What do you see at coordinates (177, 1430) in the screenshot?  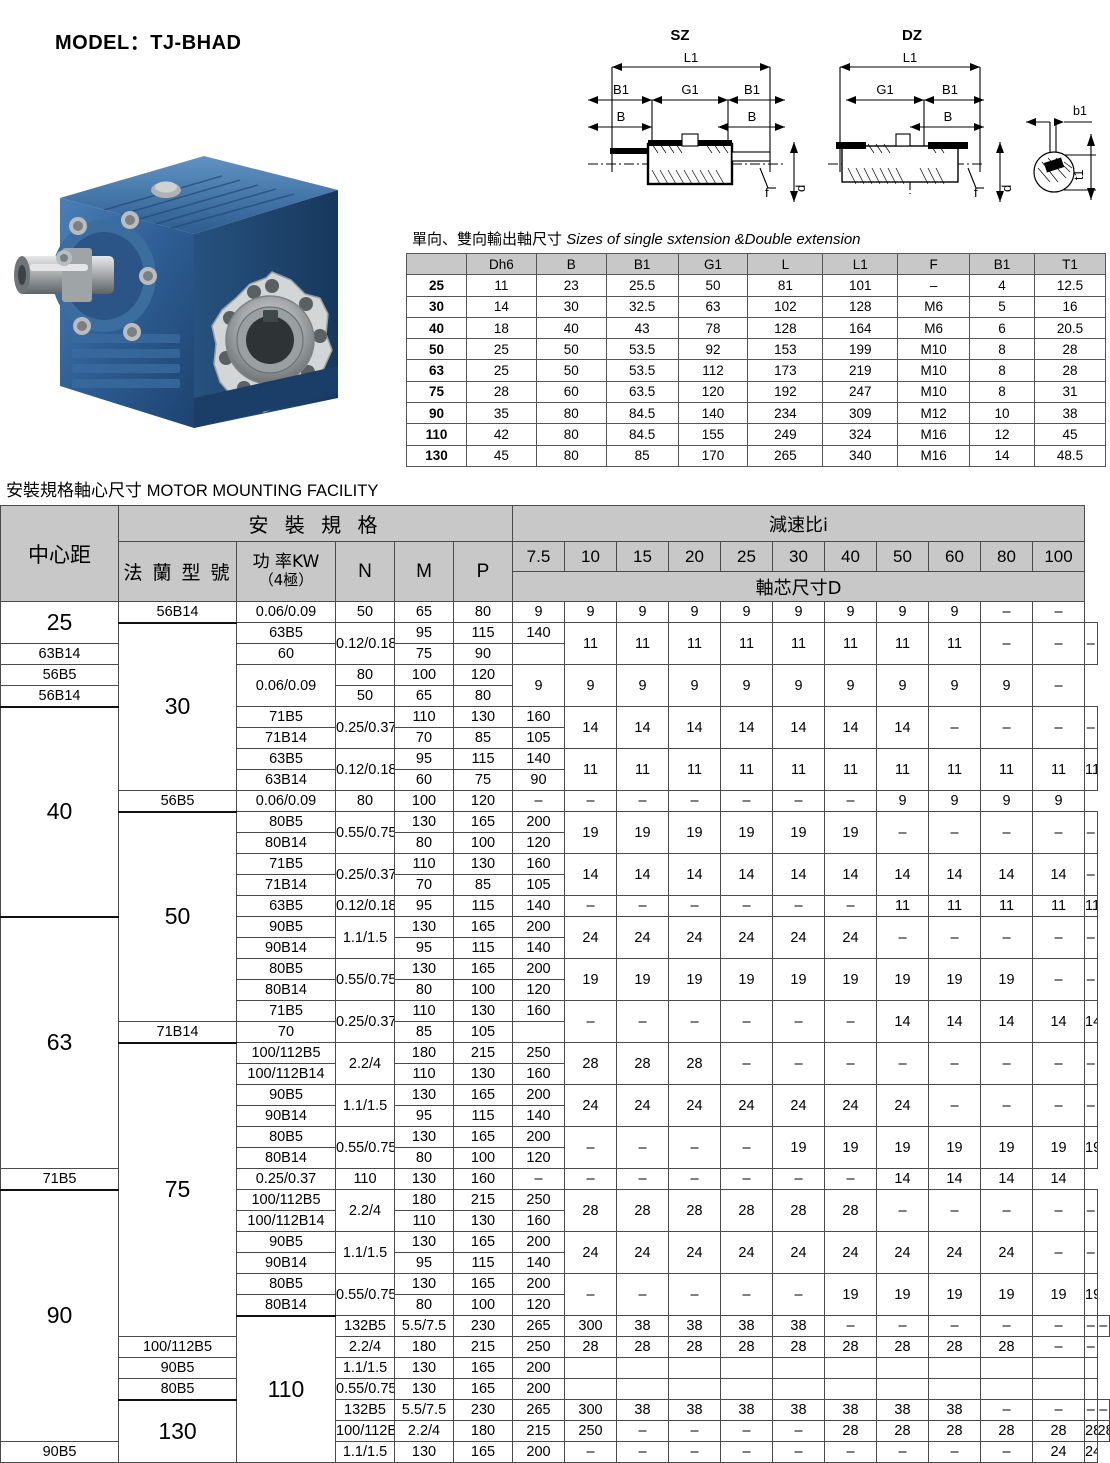 I see `center-distance-cell: 130` at bounding box center [177, 1430].